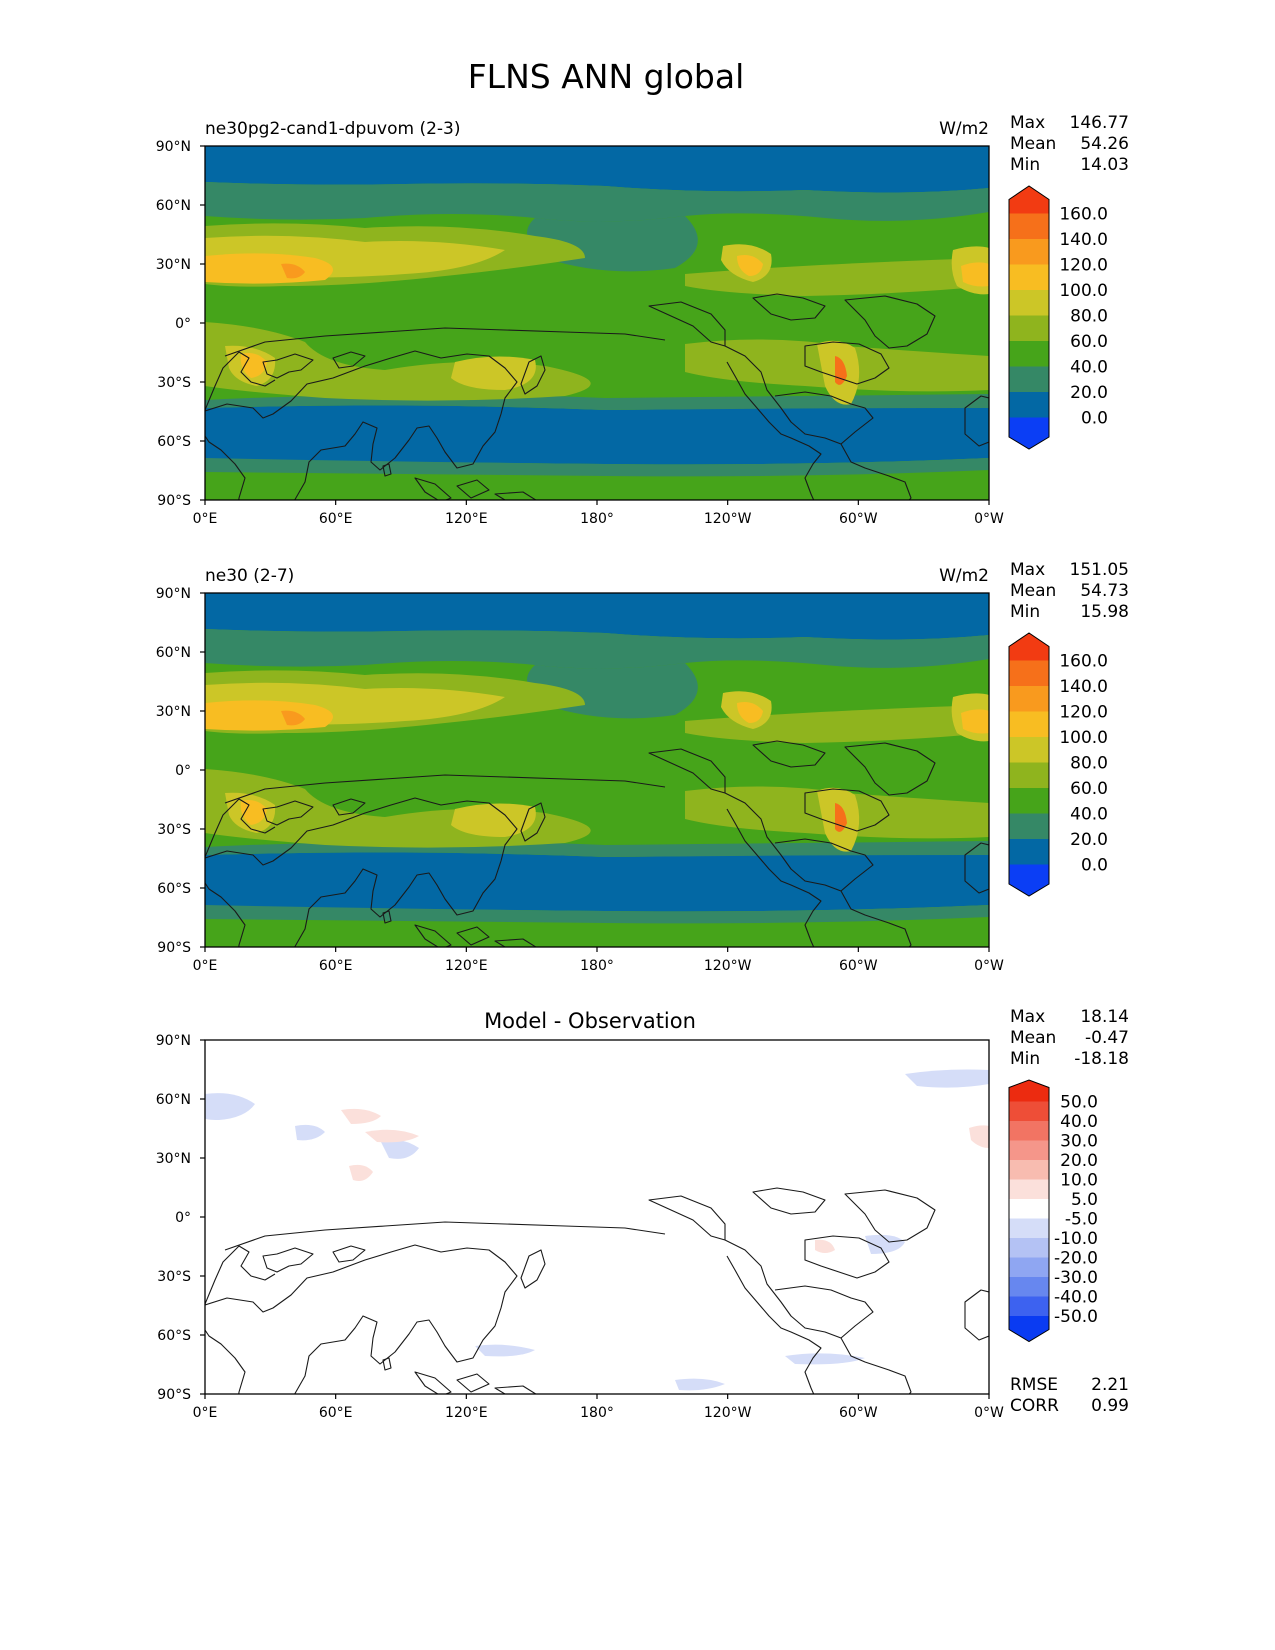 The image size is (1275, 1650). I want to click on map-field-background, so click(597, 1217).